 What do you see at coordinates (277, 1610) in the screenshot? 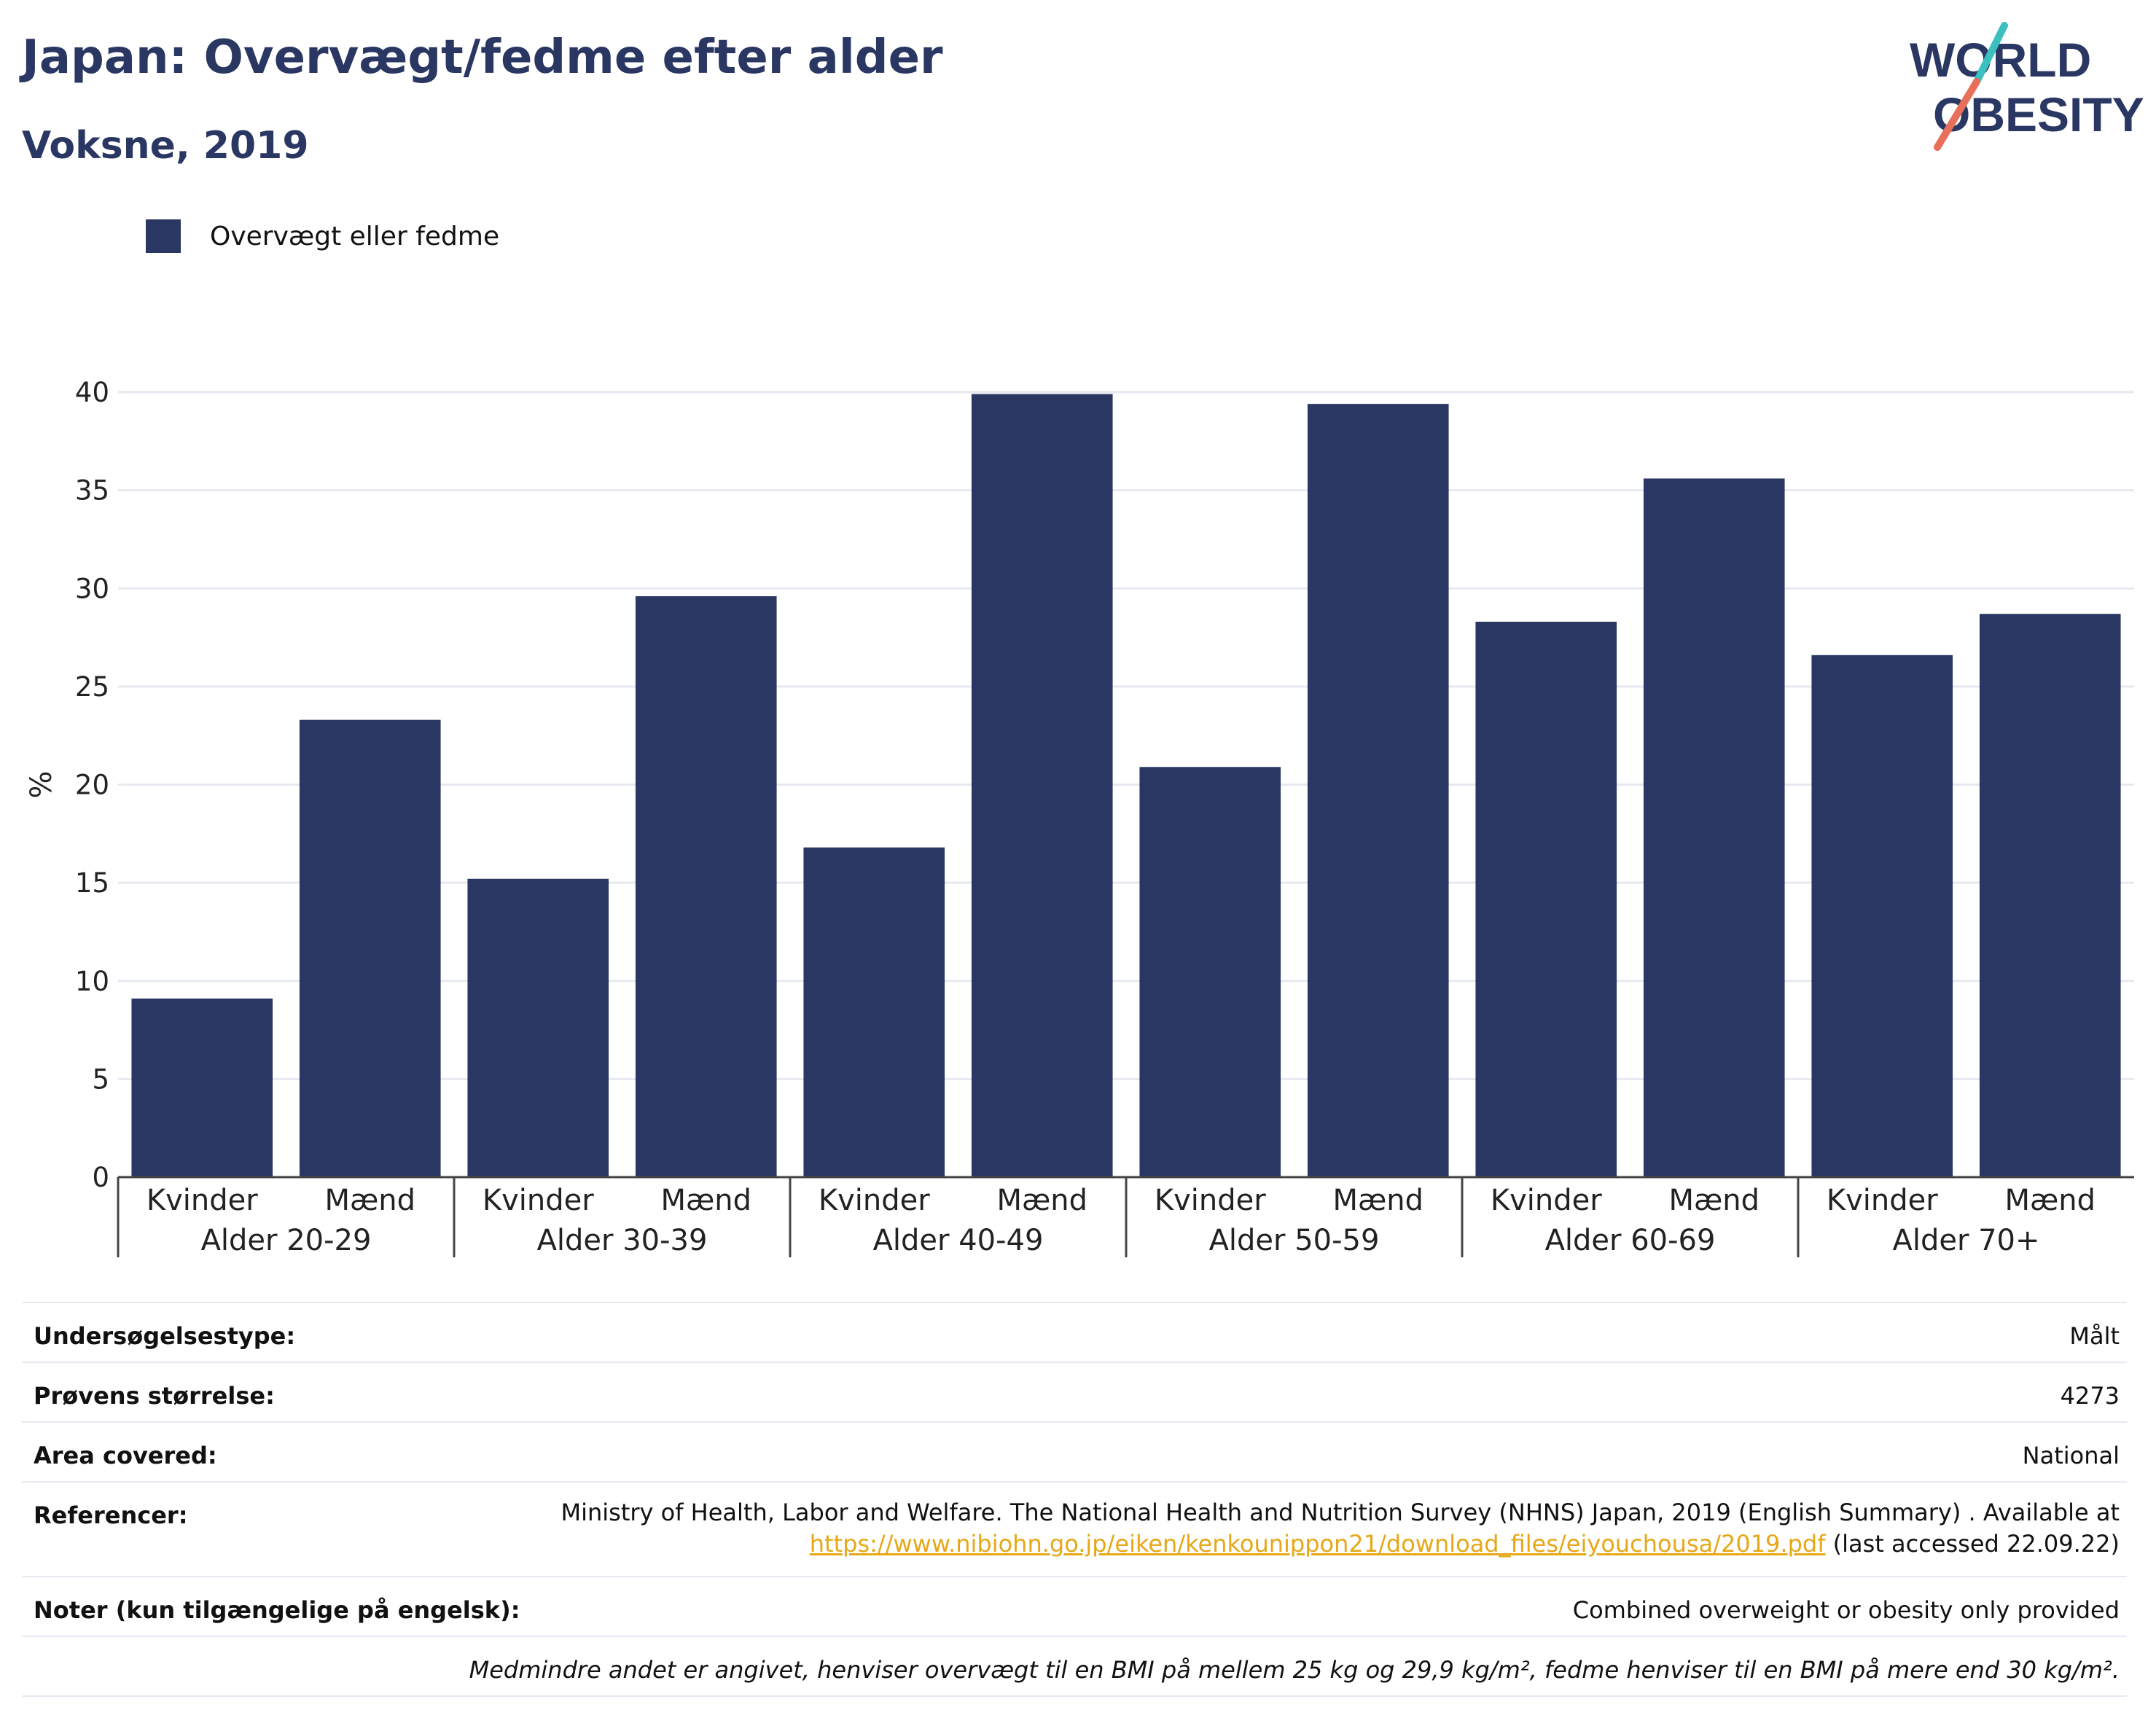
I see `notes-label: Noter (kun tilgængelige på engelsk):` at bounding box center [277, 1610].